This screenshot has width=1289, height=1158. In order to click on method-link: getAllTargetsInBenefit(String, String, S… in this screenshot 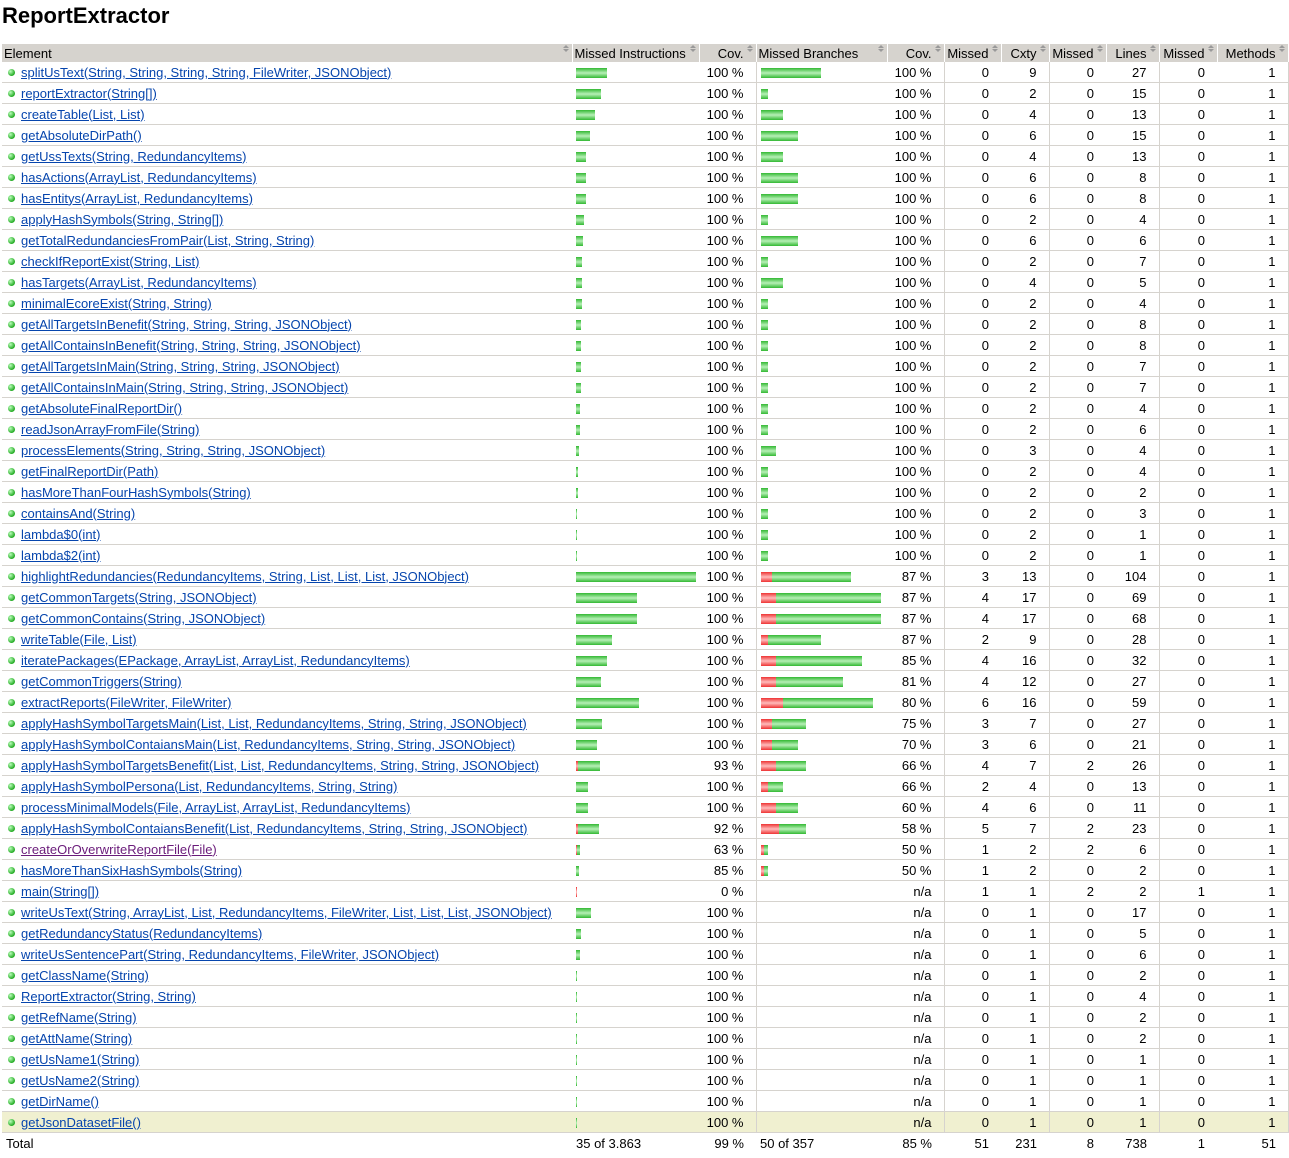, I will do `click(186, 324)`.